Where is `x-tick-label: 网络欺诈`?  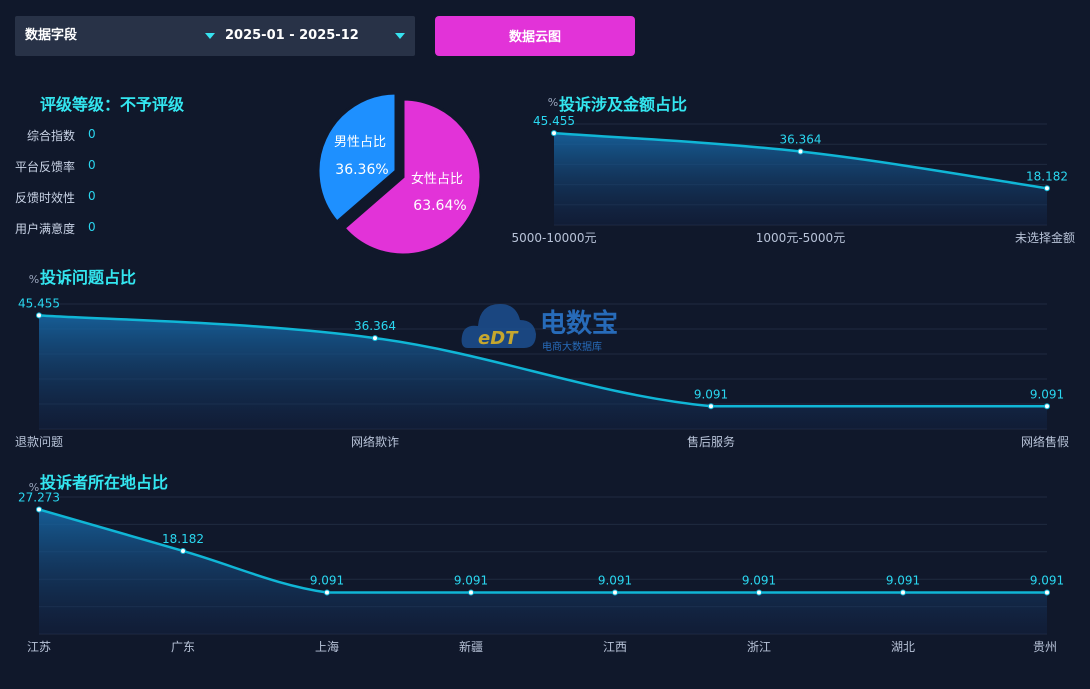
x-tick-label: 网络欺诈 is located at coordinates (375, 441).